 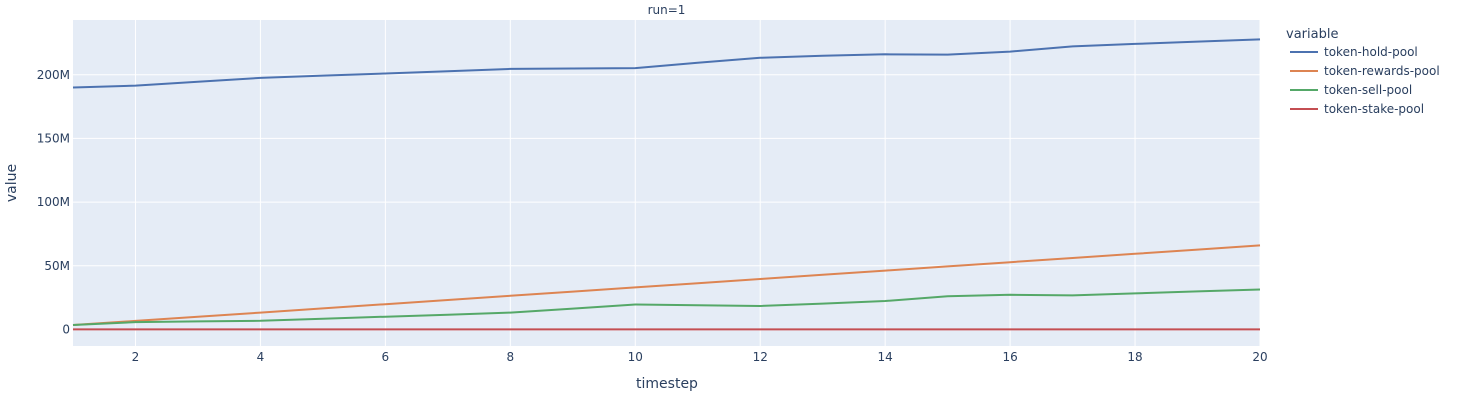 What do you see at coordinates (1009, 357) in the screenshot?
I see `x-tick-label: 16` at bounding box center [1009, 357].